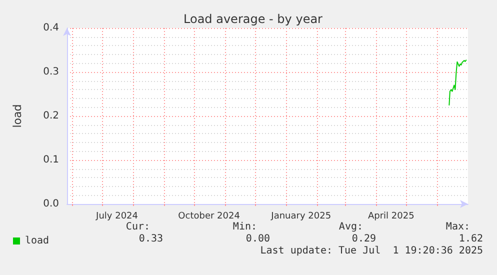 This screenshot has width=497, height=275. What do you see at coordinates (51, 160) in the screenshot?
I see `y-tick-label: 0.1` at bounding box center [51, 160].